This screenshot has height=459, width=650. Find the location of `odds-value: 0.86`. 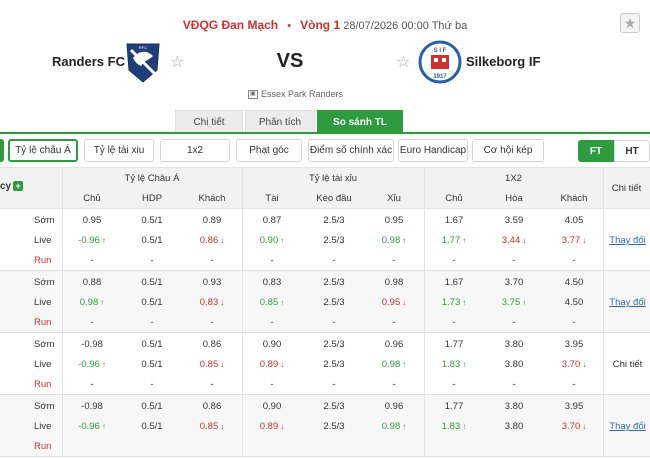

odds-value: 0.86 is located at coordinates (209, 240).